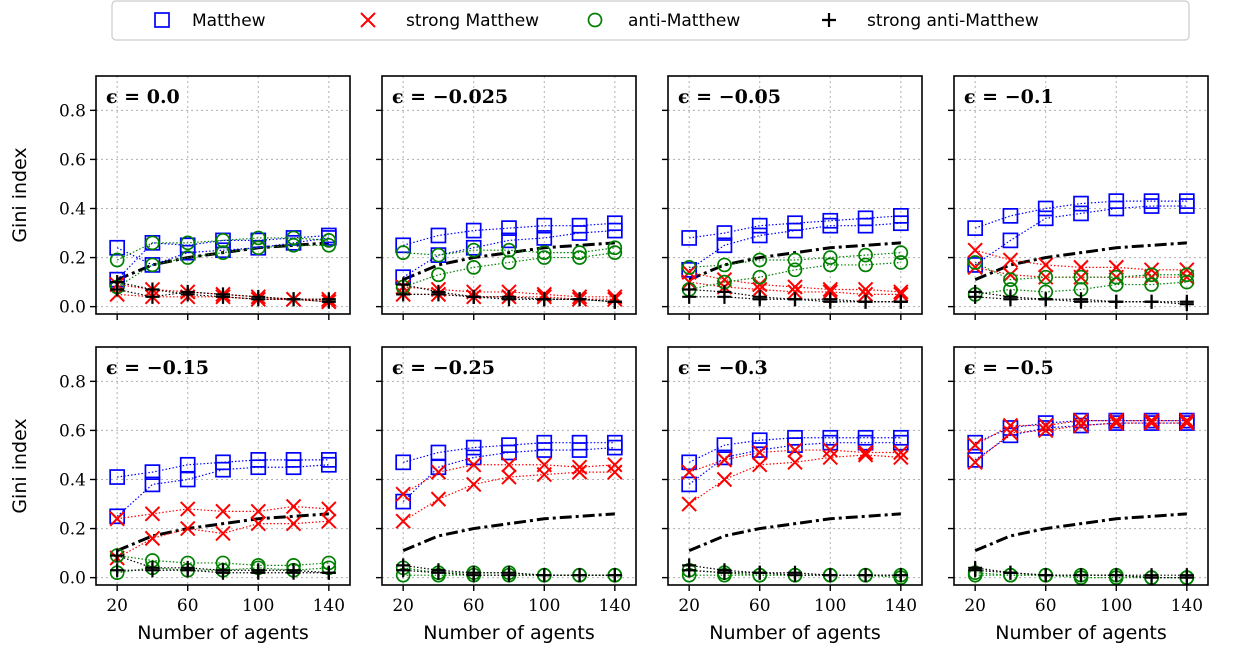 The height and width of the screenshot is (661, 1237). What do you see at coordinates (595, 20) in the screenshot?
I see `legend-marker-circle` at bounding box center [595, 20].